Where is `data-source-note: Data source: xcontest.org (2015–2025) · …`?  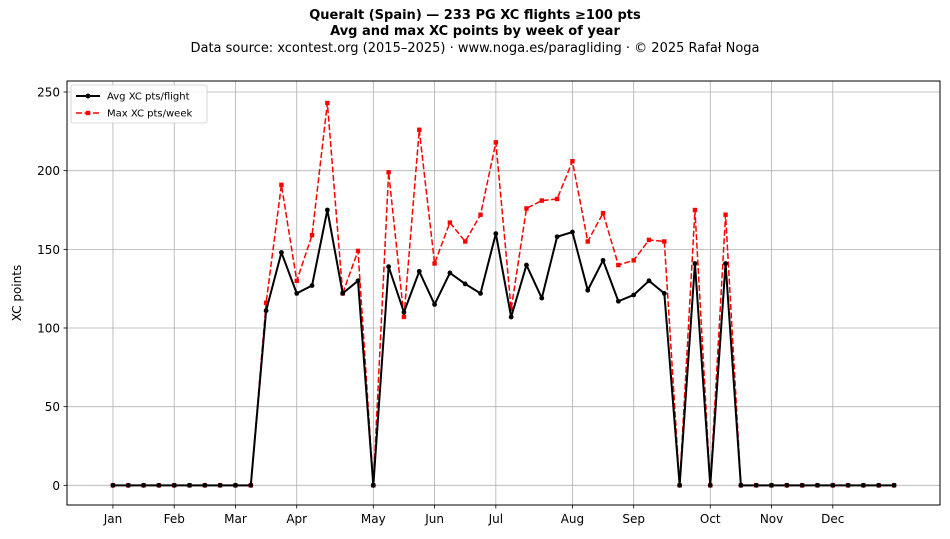 data-source-note: Data source: xcontest.org (2015–2025) · … is located at coordinates (475, 48).